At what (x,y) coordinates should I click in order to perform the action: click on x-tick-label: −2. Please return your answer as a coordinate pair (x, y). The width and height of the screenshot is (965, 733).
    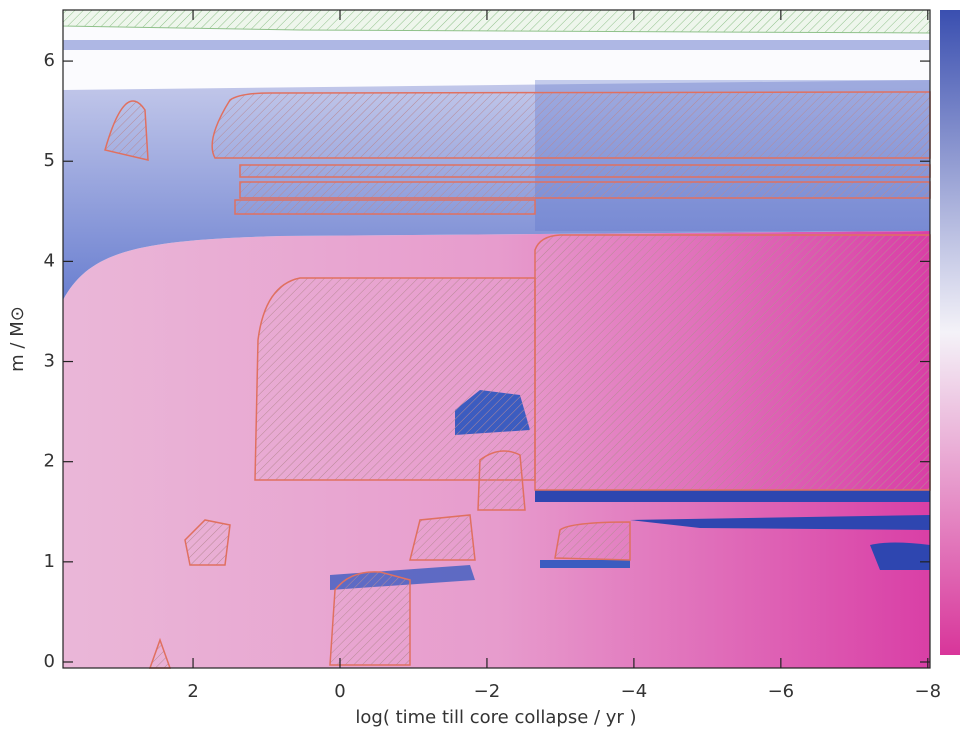
    Looking at the image, I should click on (487, 691).